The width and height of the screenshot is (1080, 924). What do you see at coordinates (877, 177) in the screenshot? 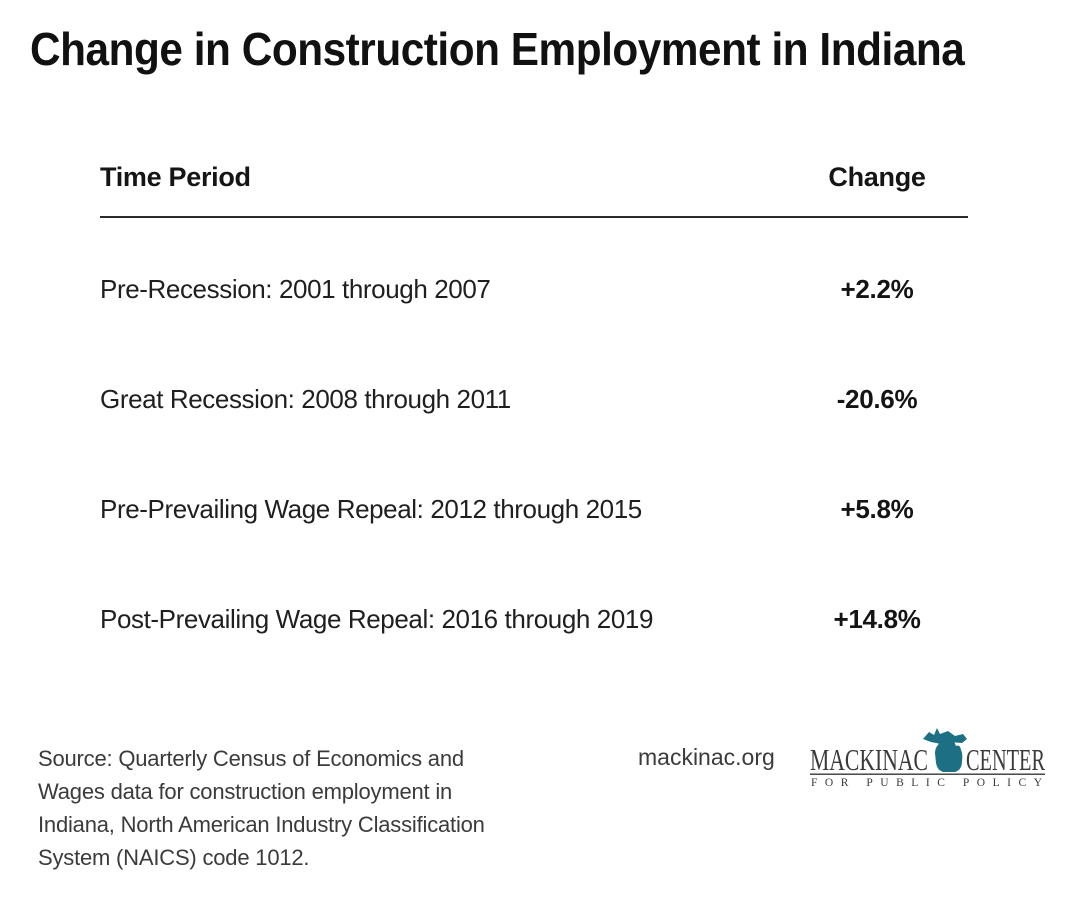
I see `column-header-change: Change` at bounding box center [877, 177].